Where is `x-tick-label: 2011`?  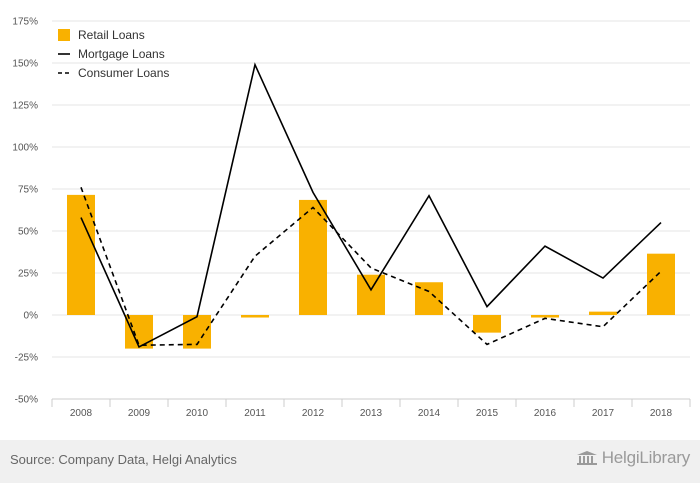 x-tick-label: 2011 is located at coordinates (255, 413).